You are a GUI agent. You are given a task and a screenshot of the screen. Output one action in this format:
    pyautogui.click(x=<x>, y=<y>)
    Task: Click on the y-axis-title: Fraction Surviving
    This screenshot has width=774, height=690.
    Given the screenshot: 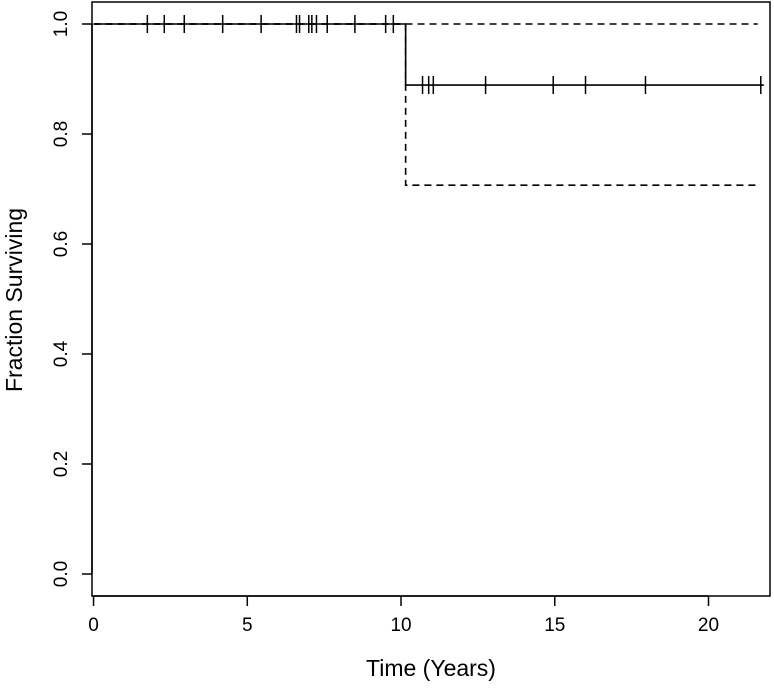 What is the action you would take?
    pyautogui.click(x=14, y=300)
    